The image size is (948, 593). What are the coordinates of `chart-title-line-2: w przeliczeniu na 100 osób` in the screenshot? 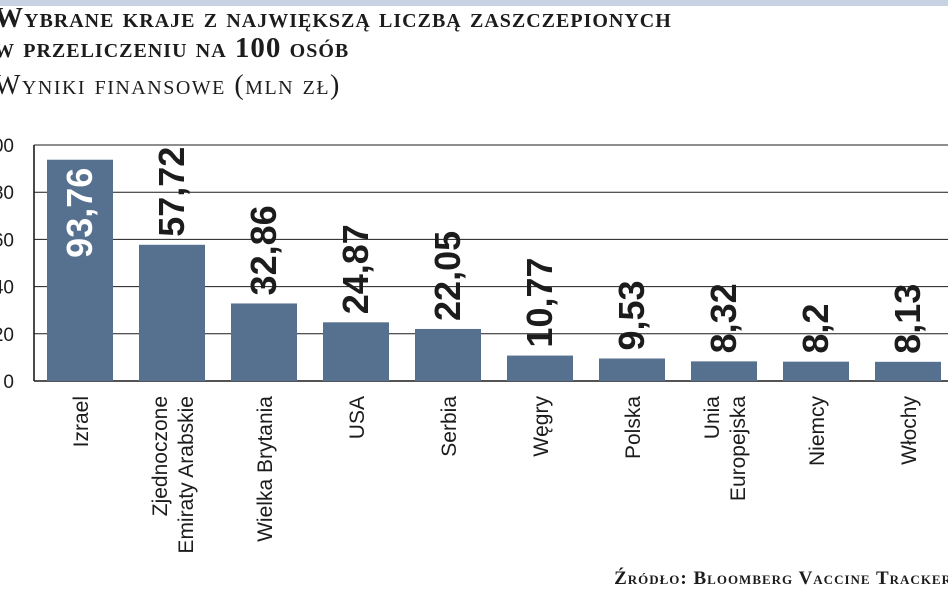 It's located at (175, 48).